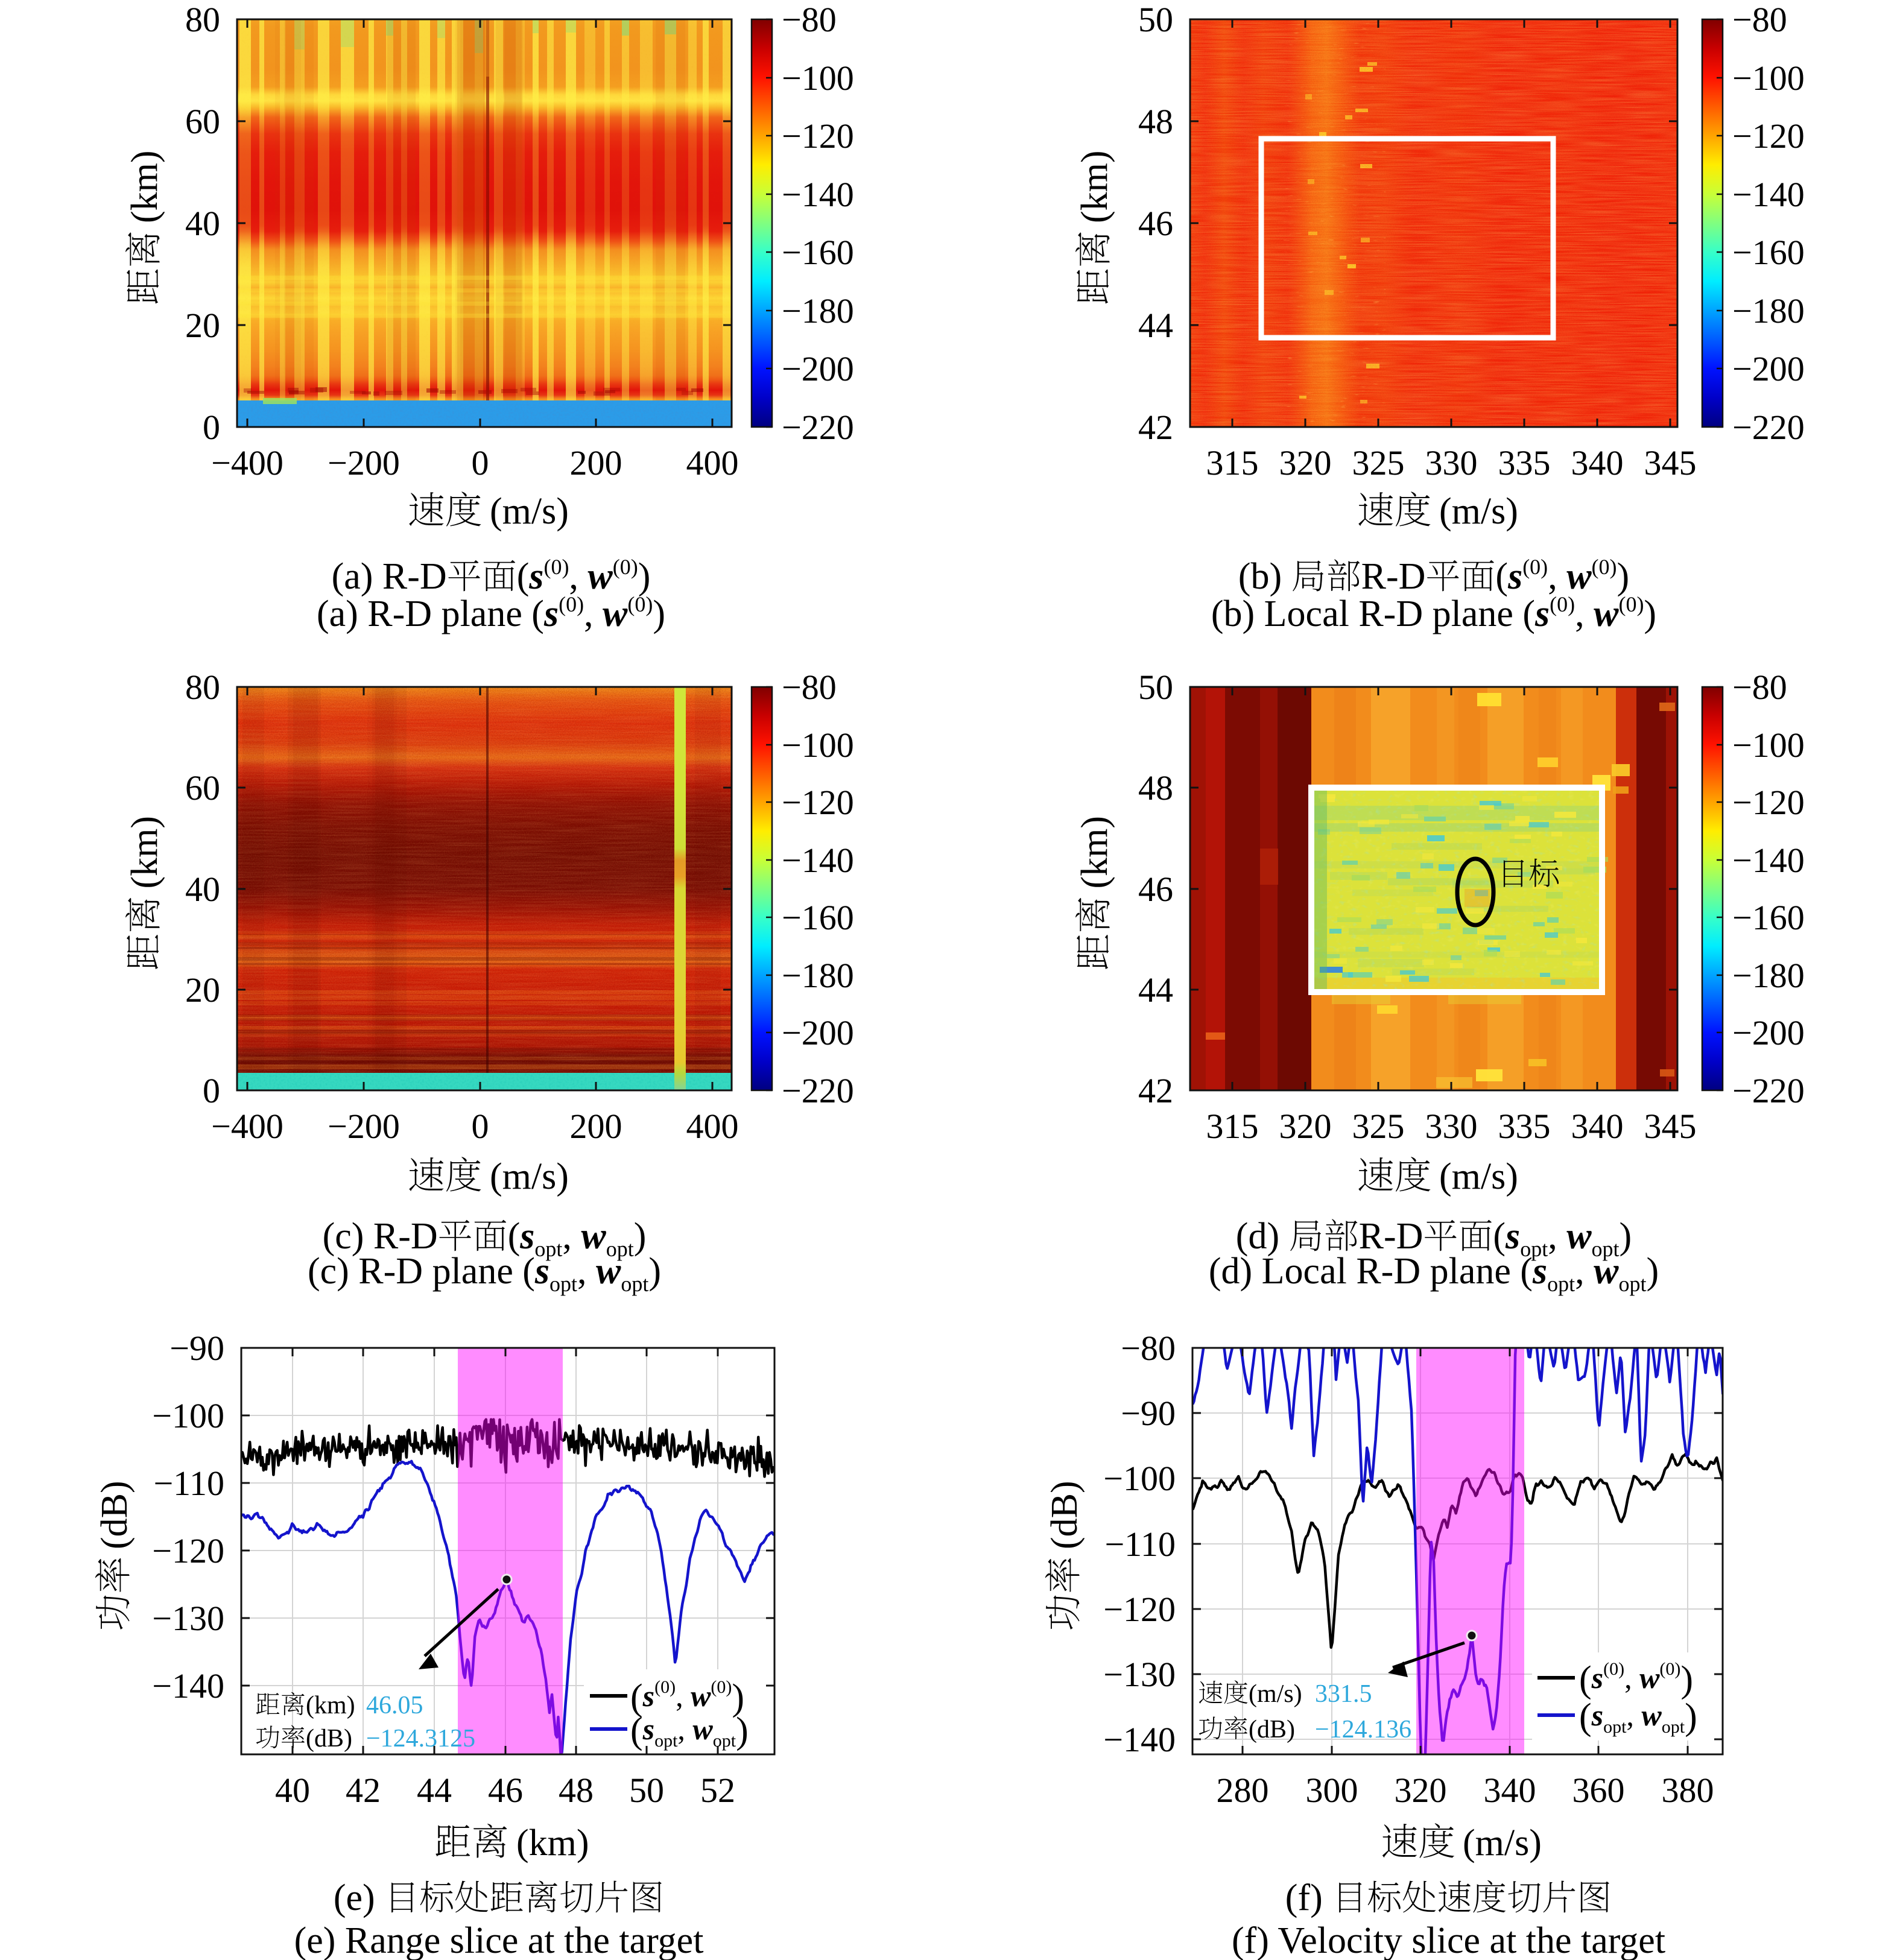 Image resolution: width=1900 pixels, height=1960 pixels. What do you see at coordinates (1360, 1272) in the screenshot?
I see `svg-text: (d) Local R-D plane` at bounding box center [1360, 1272].